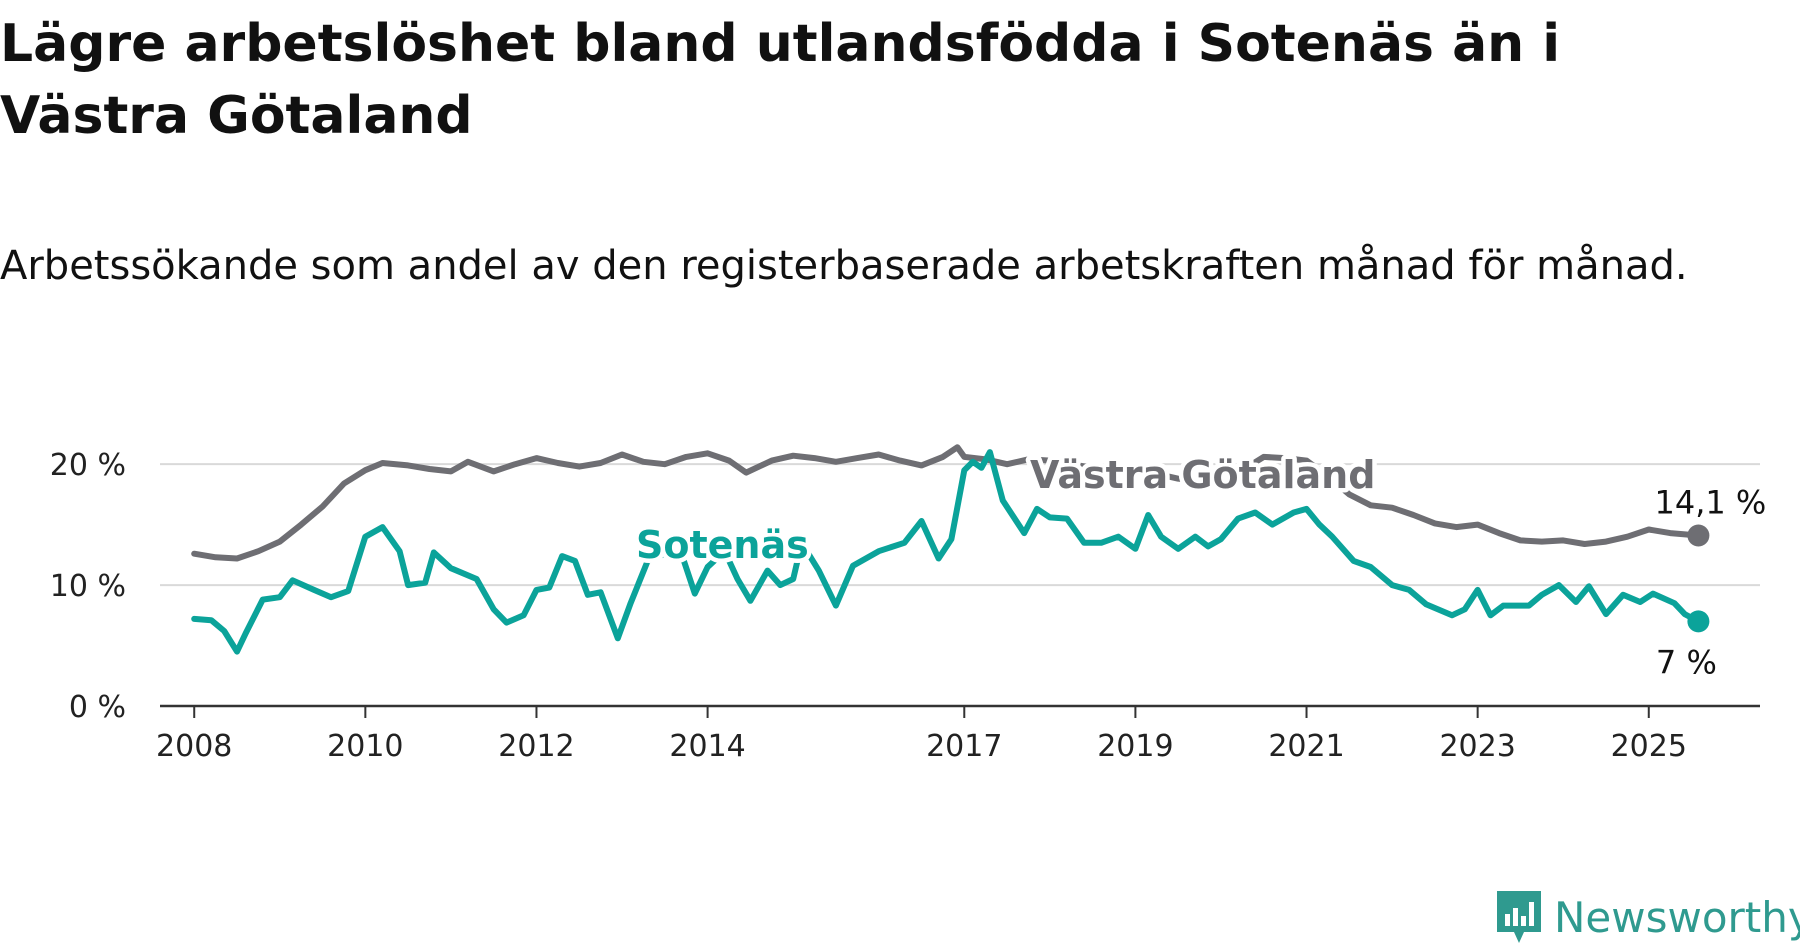  What do you see at coordinates (88, 465) in the screenshot?
I see `y-tick-label: 20 %` at bounding box center [88, 465].